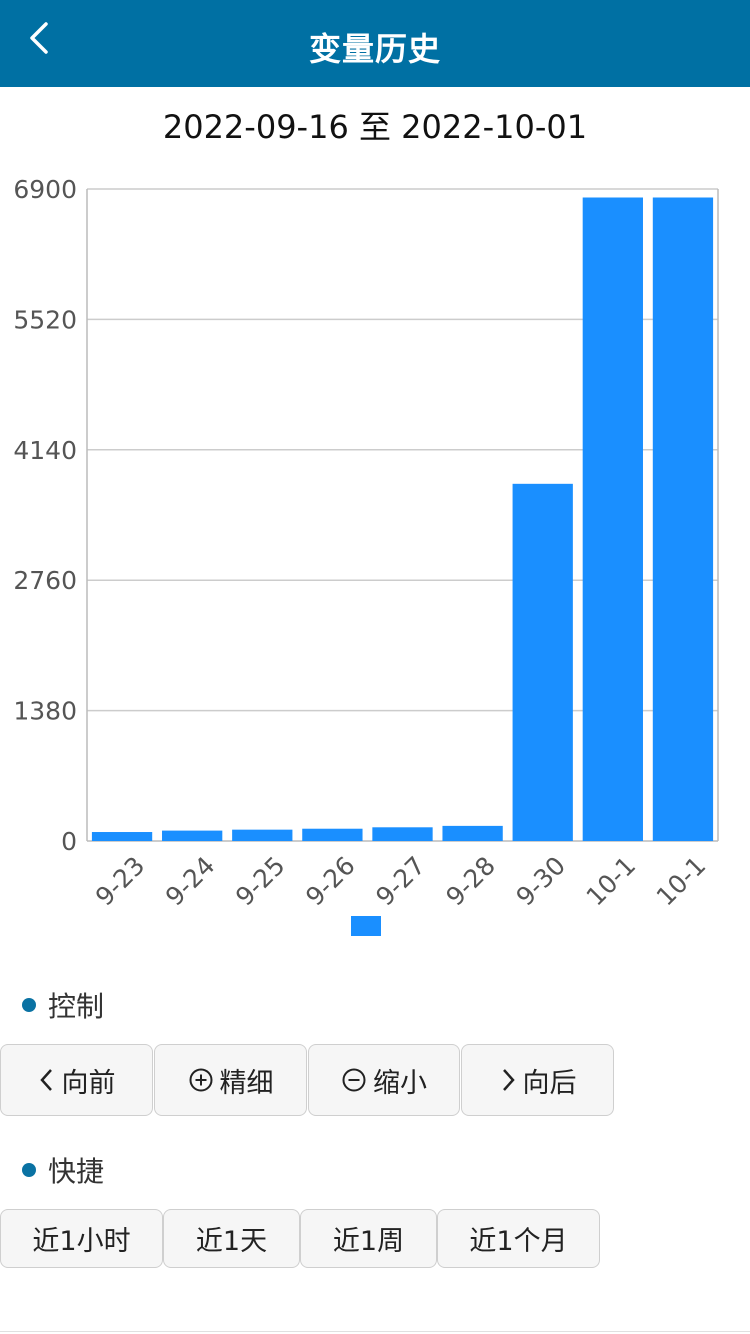 This screenshot has height=1334, width=750. Describe the element at coordinates (200, 1080) in the screenshot. I see `plus-circle-icon` at that location.